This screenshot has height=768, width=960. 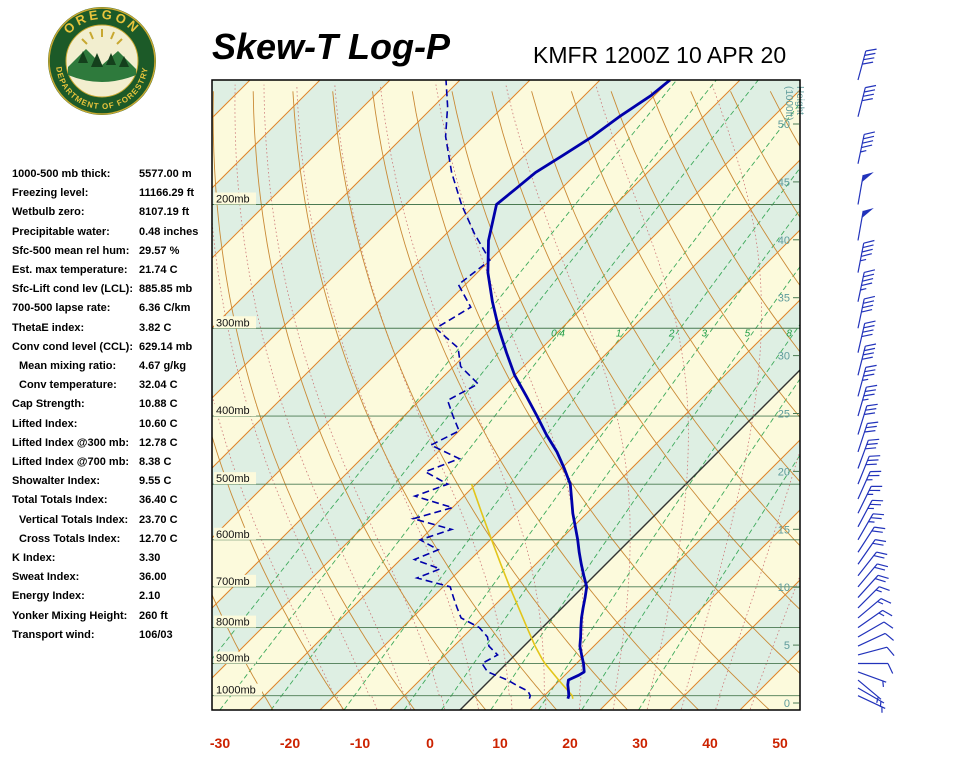 What do you see at coordinates (112, 289) in the screenshot?
I see `index-row: Sfc-Lift cond lev (LCL): 885.85 mb` at bounding box center [112, 289].